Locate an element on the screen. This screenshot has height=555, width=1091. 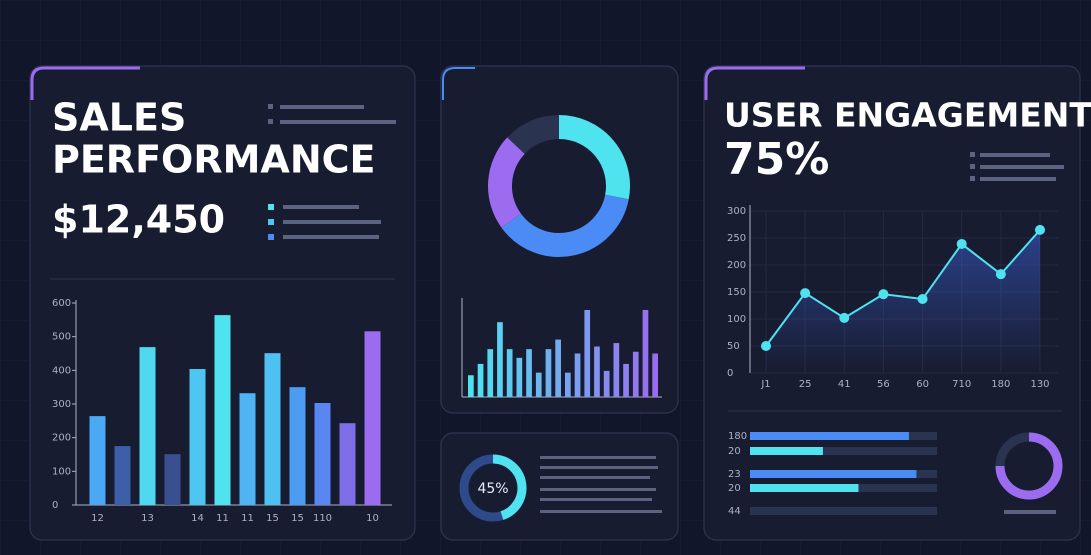
y-tick-label: 150 is located at coordinates (736, 292).